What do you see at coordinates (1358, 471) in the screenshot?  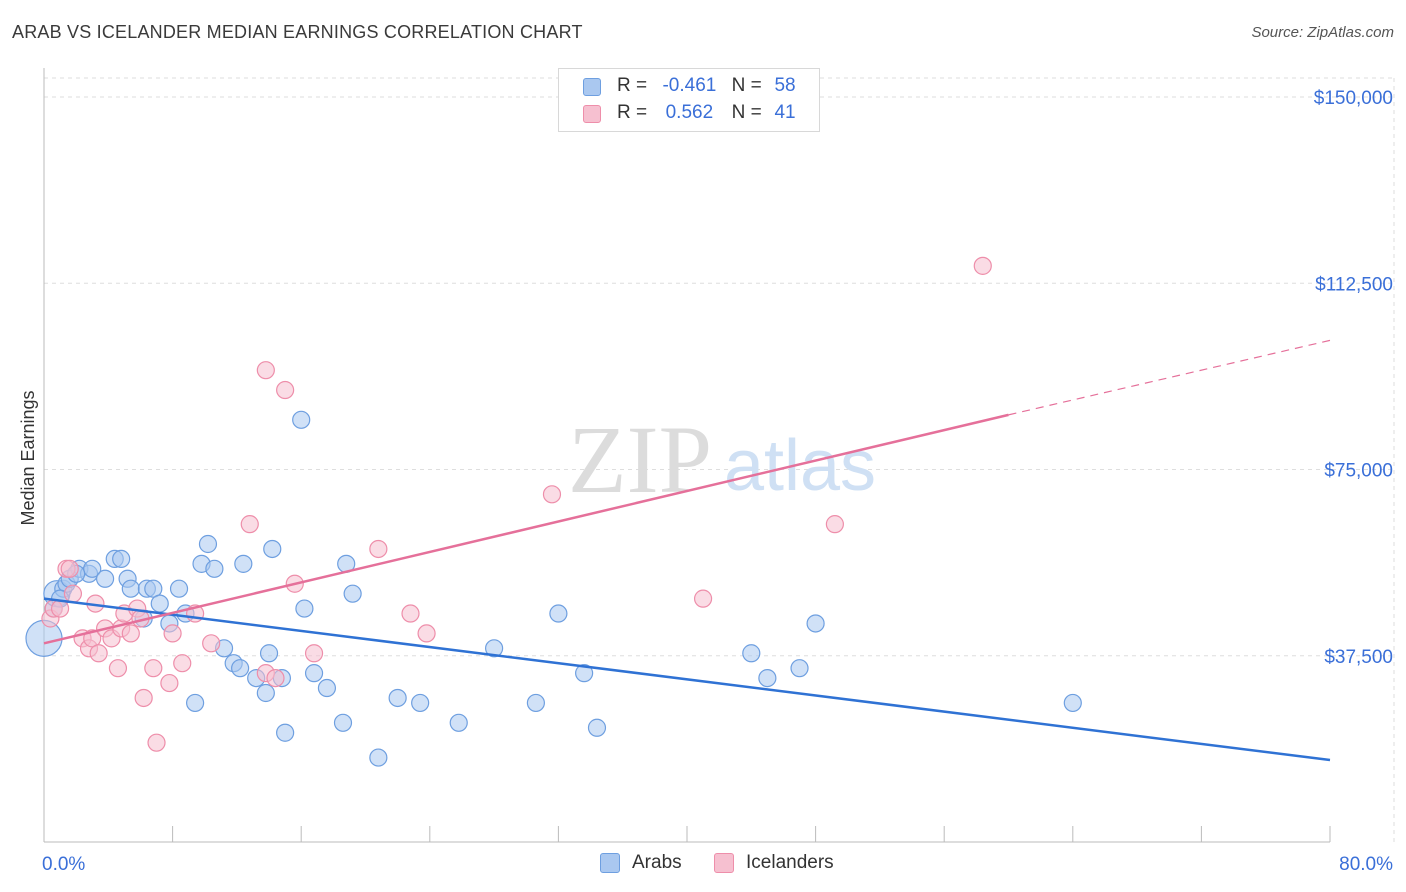 I see `y-tick-label: $75,000` at bounding box center [1358, 471].